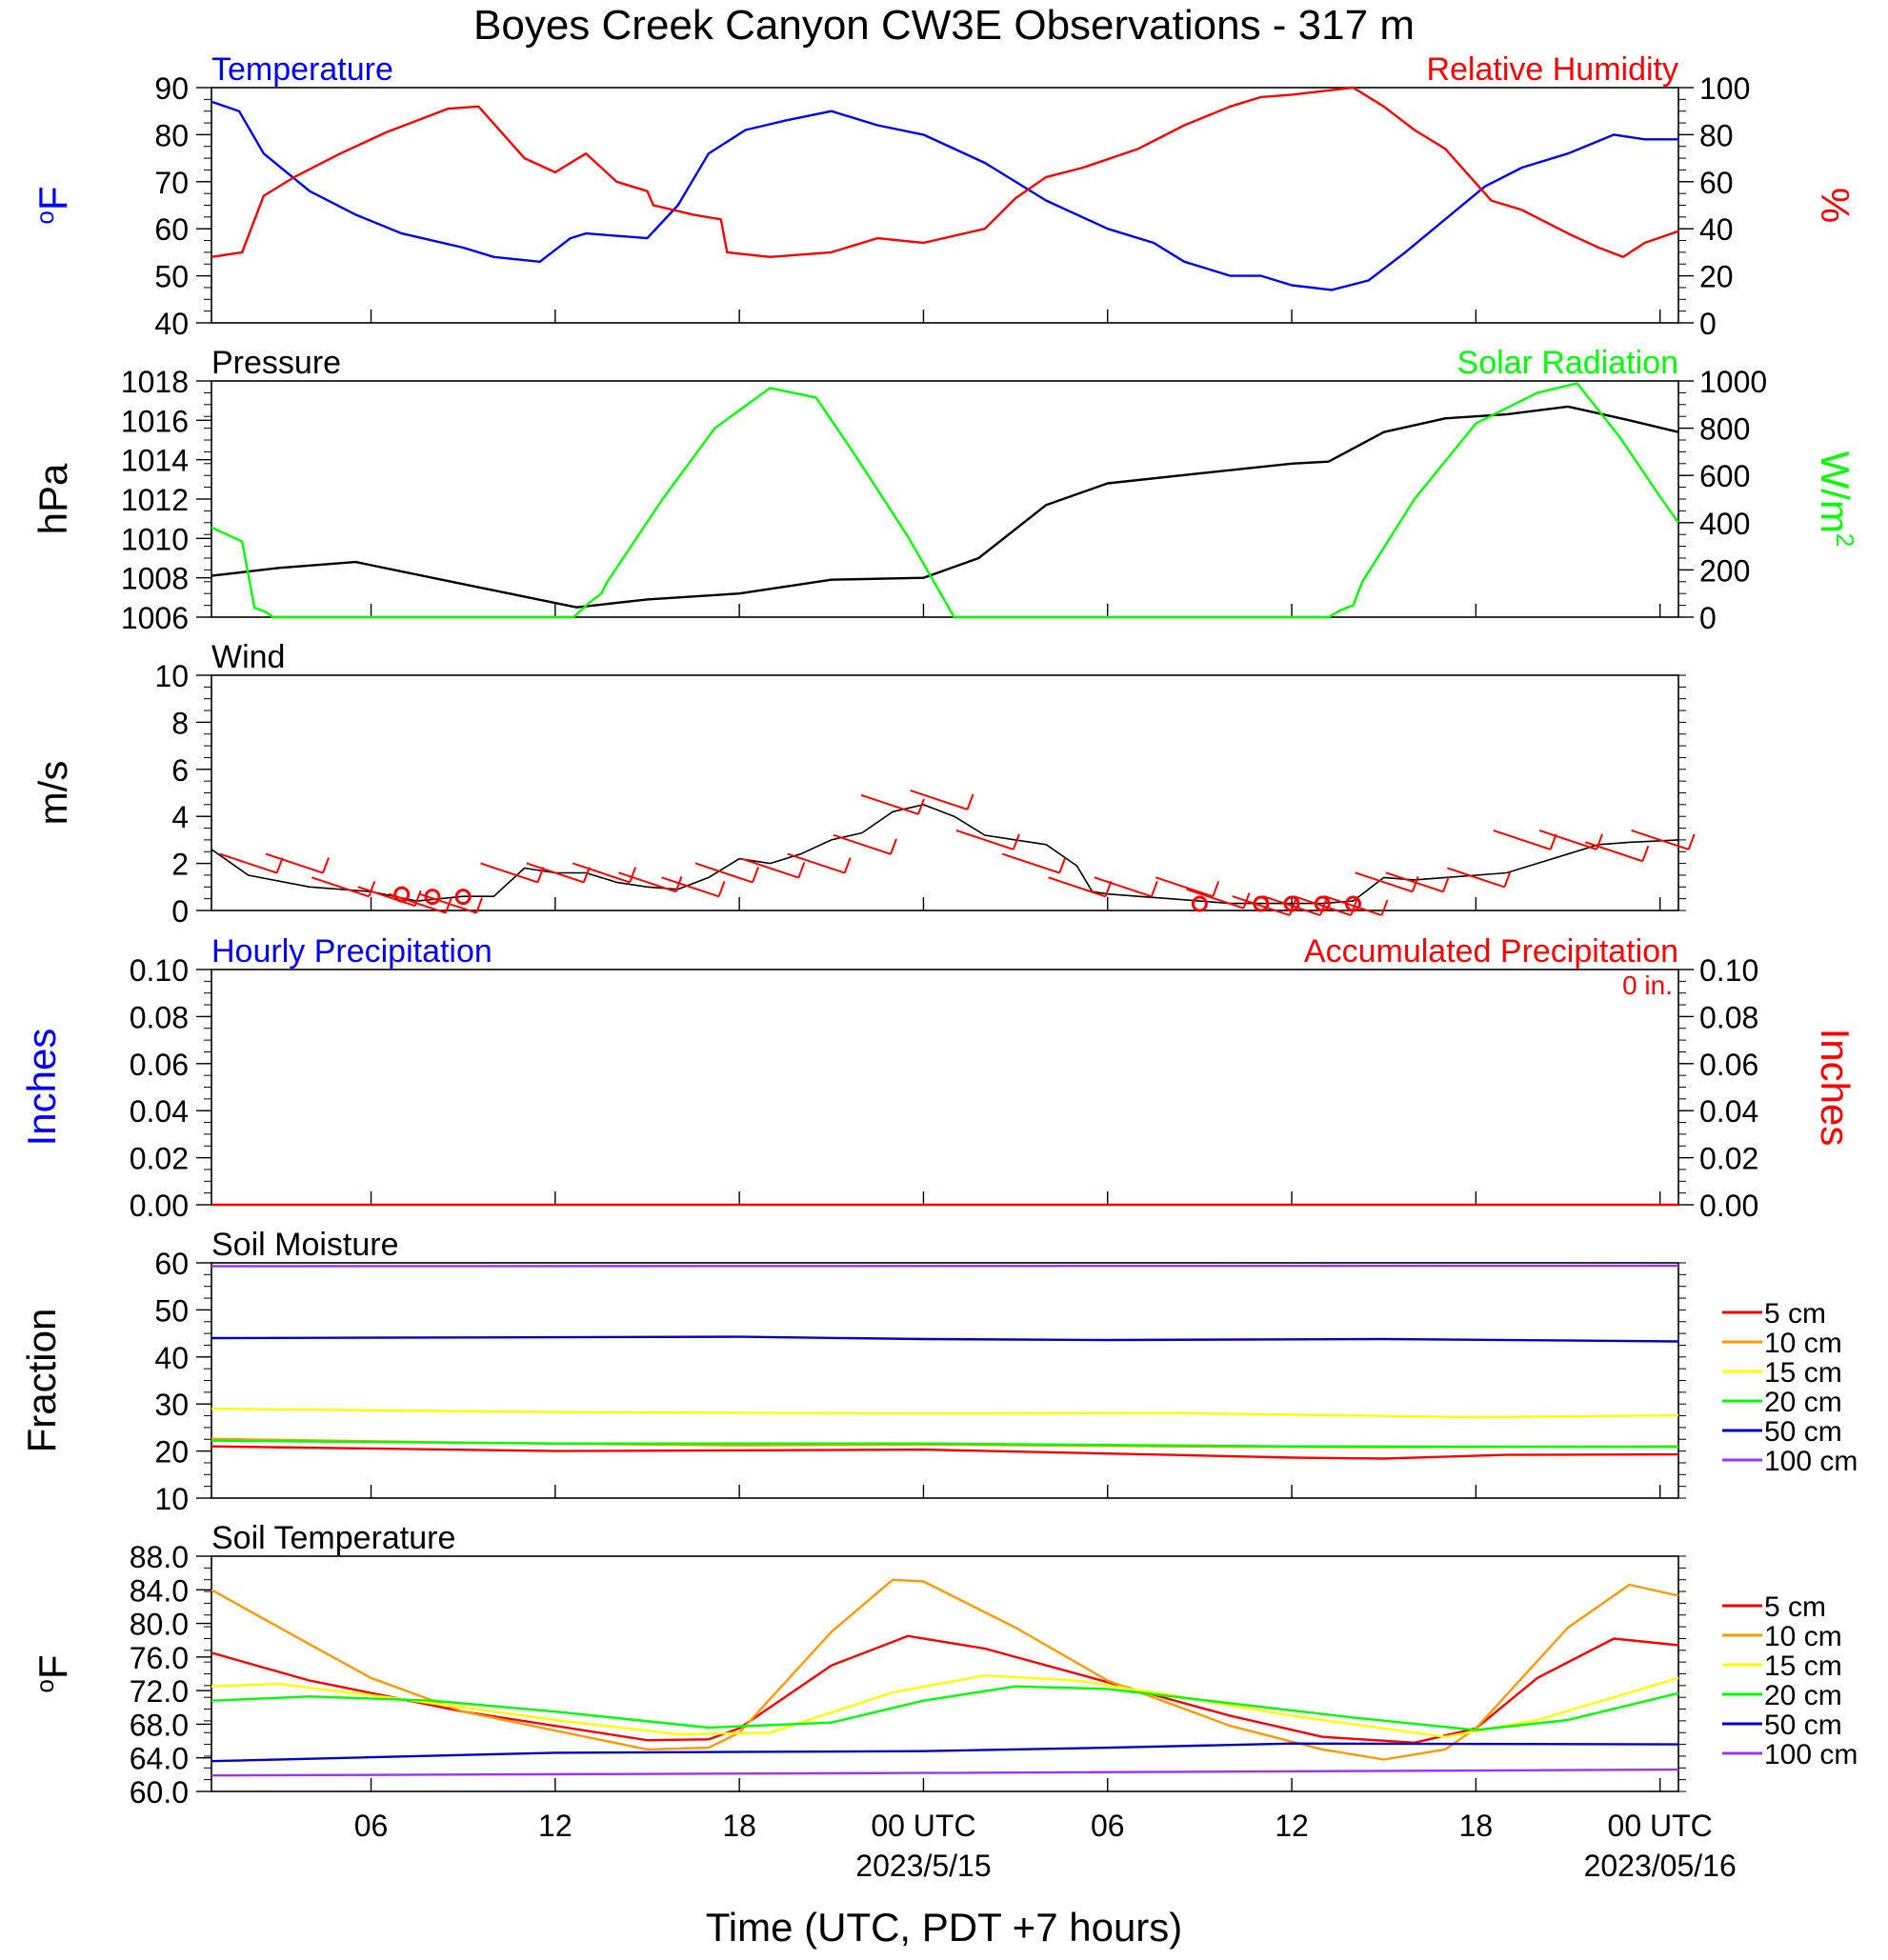 Image resolution: width=1888 pixels, height=1960 pixels. Describe the element at coordinates (1728, 970) in the screenshot. I see `y-tick-label-right: 0.10` at that location.